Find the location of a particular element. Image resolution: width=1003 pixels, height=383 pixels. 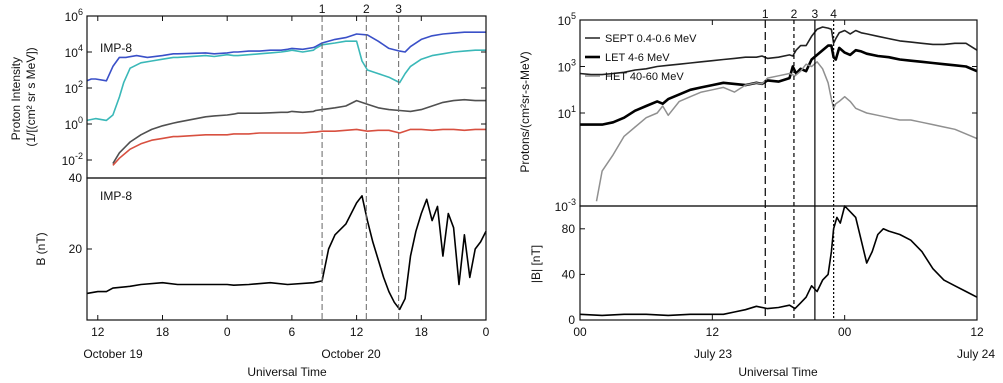

legend-label-het: HET 40-60 MeV is located at coordinates (644, 77).